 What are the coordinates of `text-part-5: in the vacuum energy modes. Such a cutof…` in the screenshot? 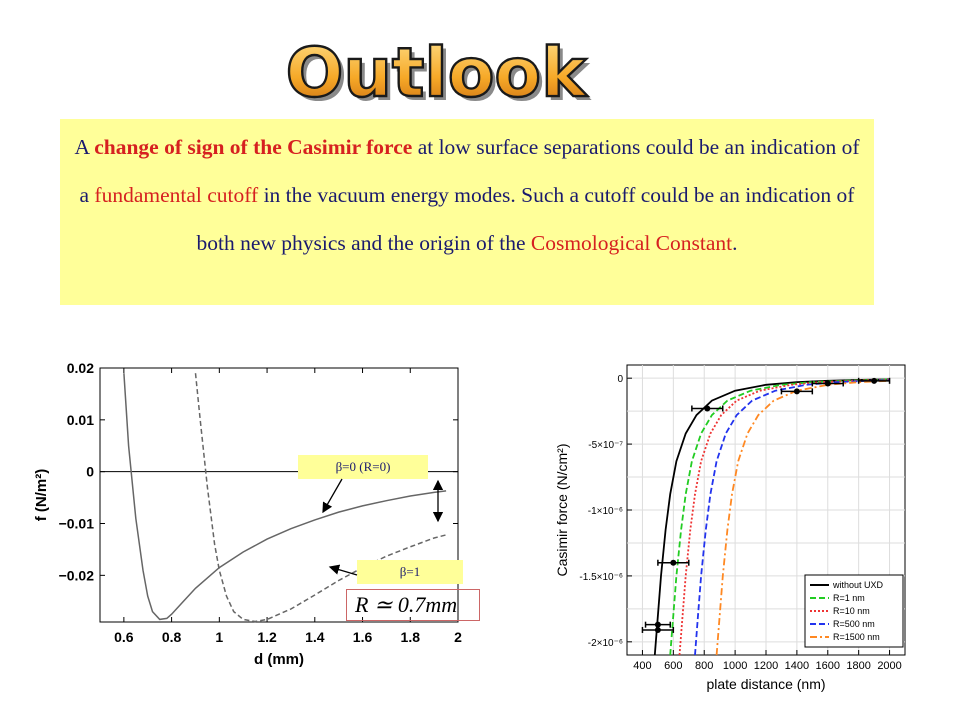 It's located at (525, 219).